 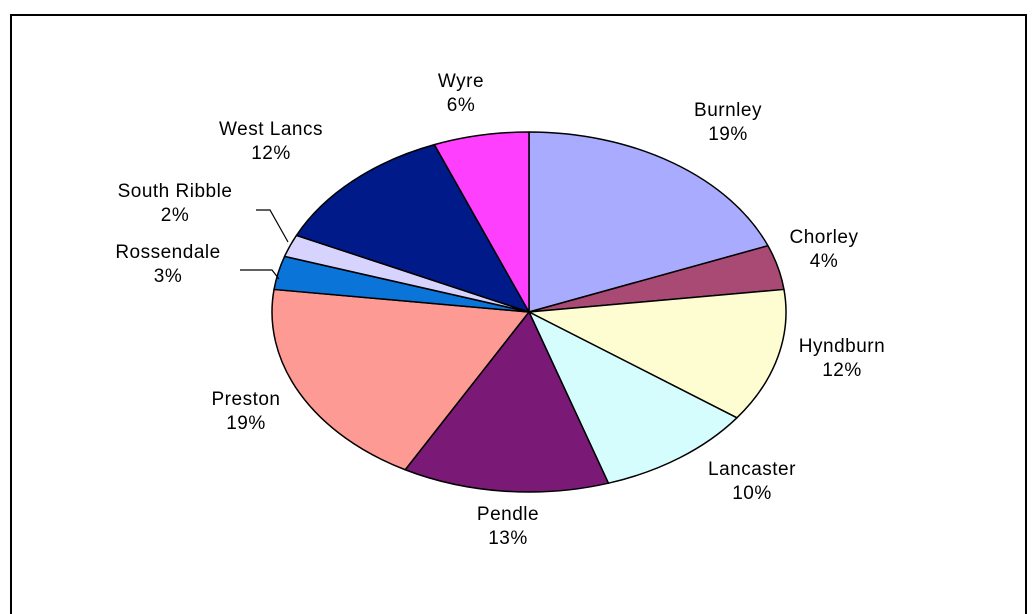 I want to click on slice-label-name: Pendle, so click(x=508, y=514).